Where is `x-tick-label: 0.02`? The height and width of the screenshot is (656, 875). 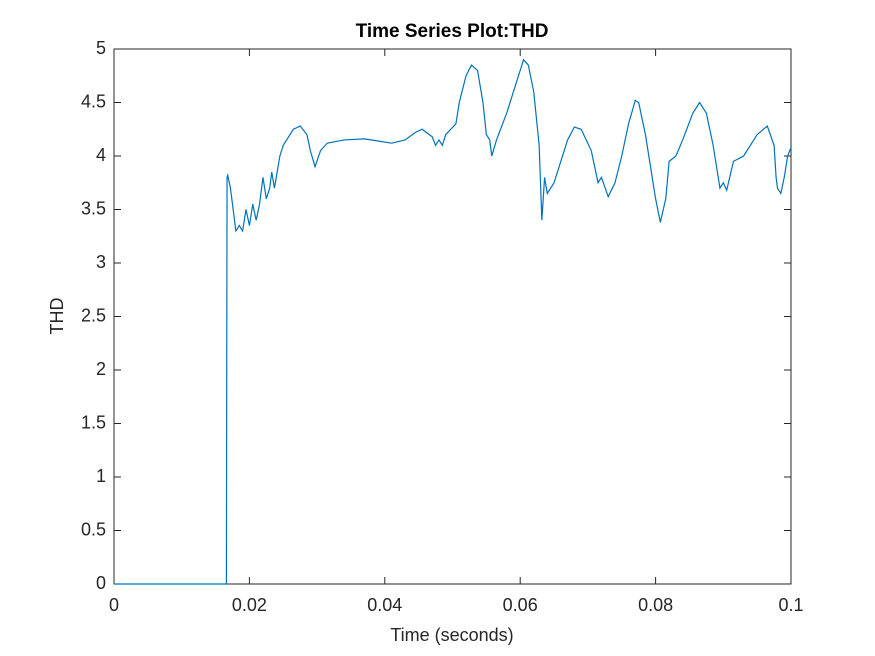 x-tick-label: 0.02 is located at coordinates (249, 605).